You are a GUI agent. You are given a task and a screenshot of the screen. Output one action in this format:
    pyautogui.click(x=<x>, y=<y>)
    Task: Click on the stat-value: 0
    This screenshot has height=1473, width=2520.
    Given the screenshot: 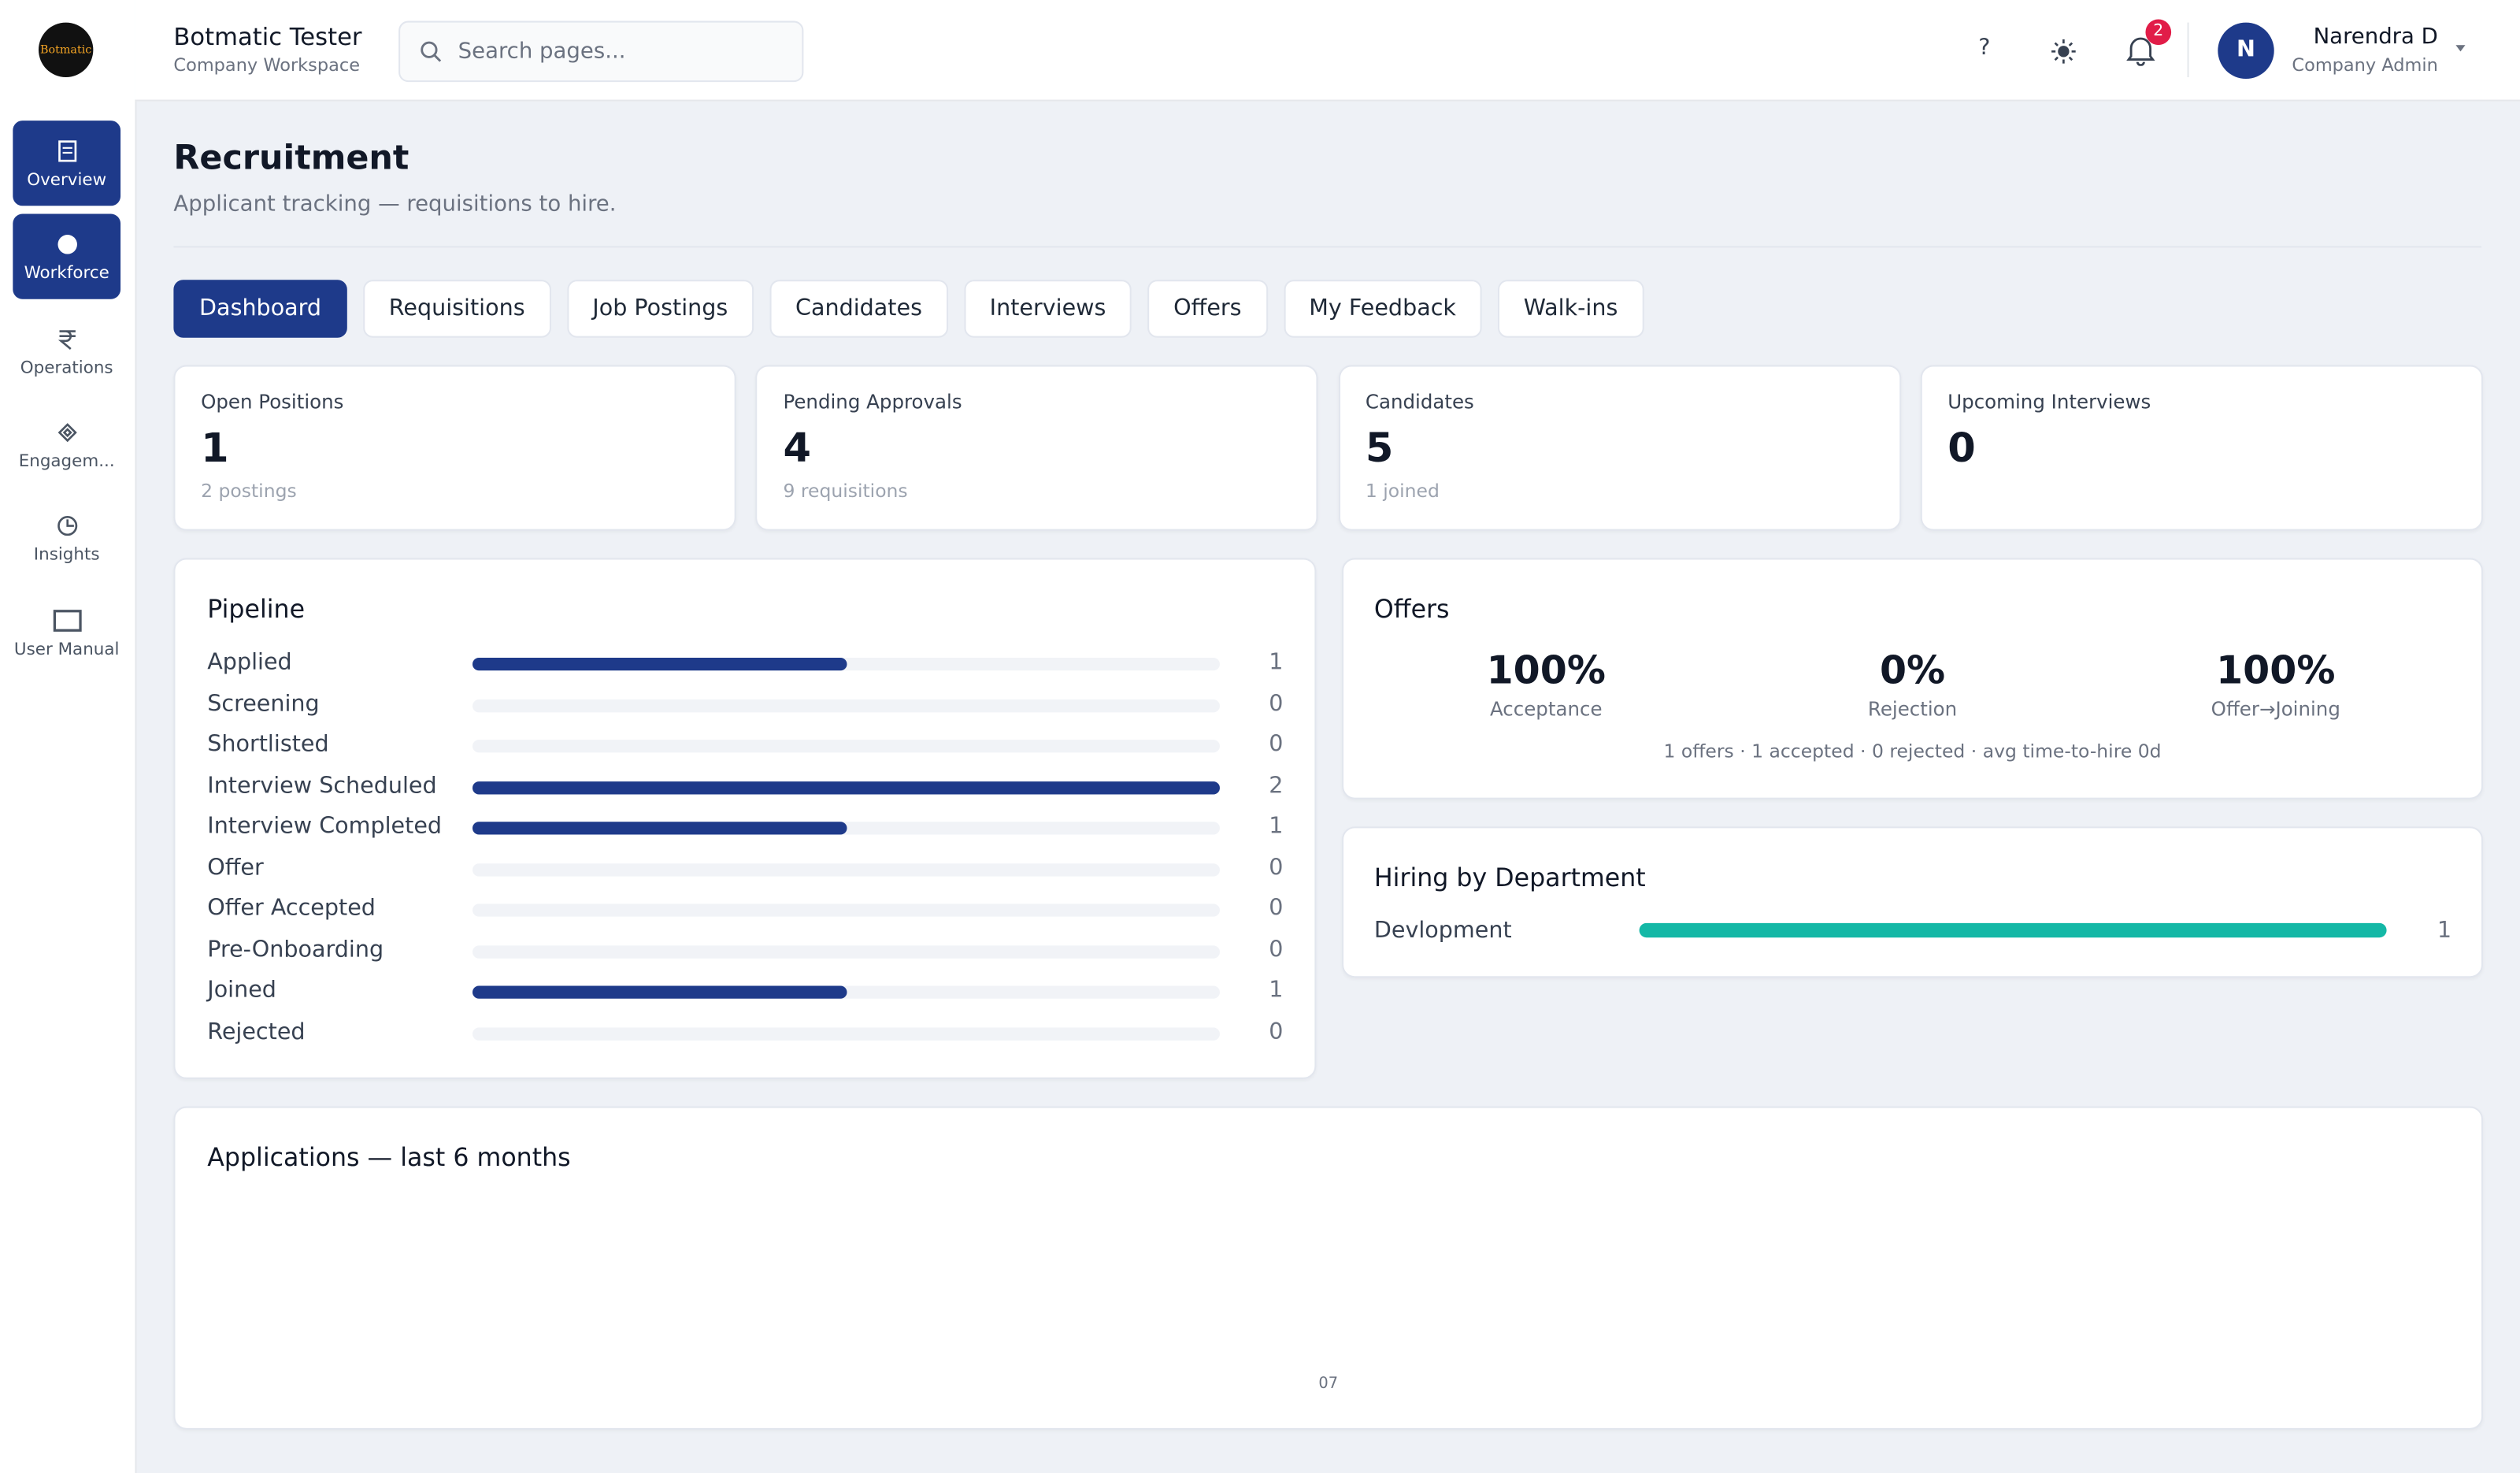 What is the action you would take?
    pyautogui.click(x=1961, y=448)
    